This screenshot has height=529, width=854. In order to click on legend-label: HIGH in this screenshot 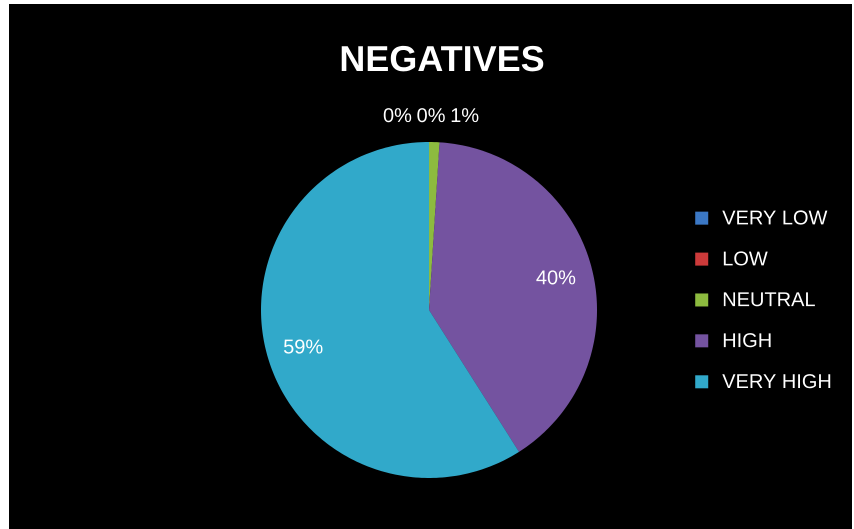, I will do `click(747, 340)`.